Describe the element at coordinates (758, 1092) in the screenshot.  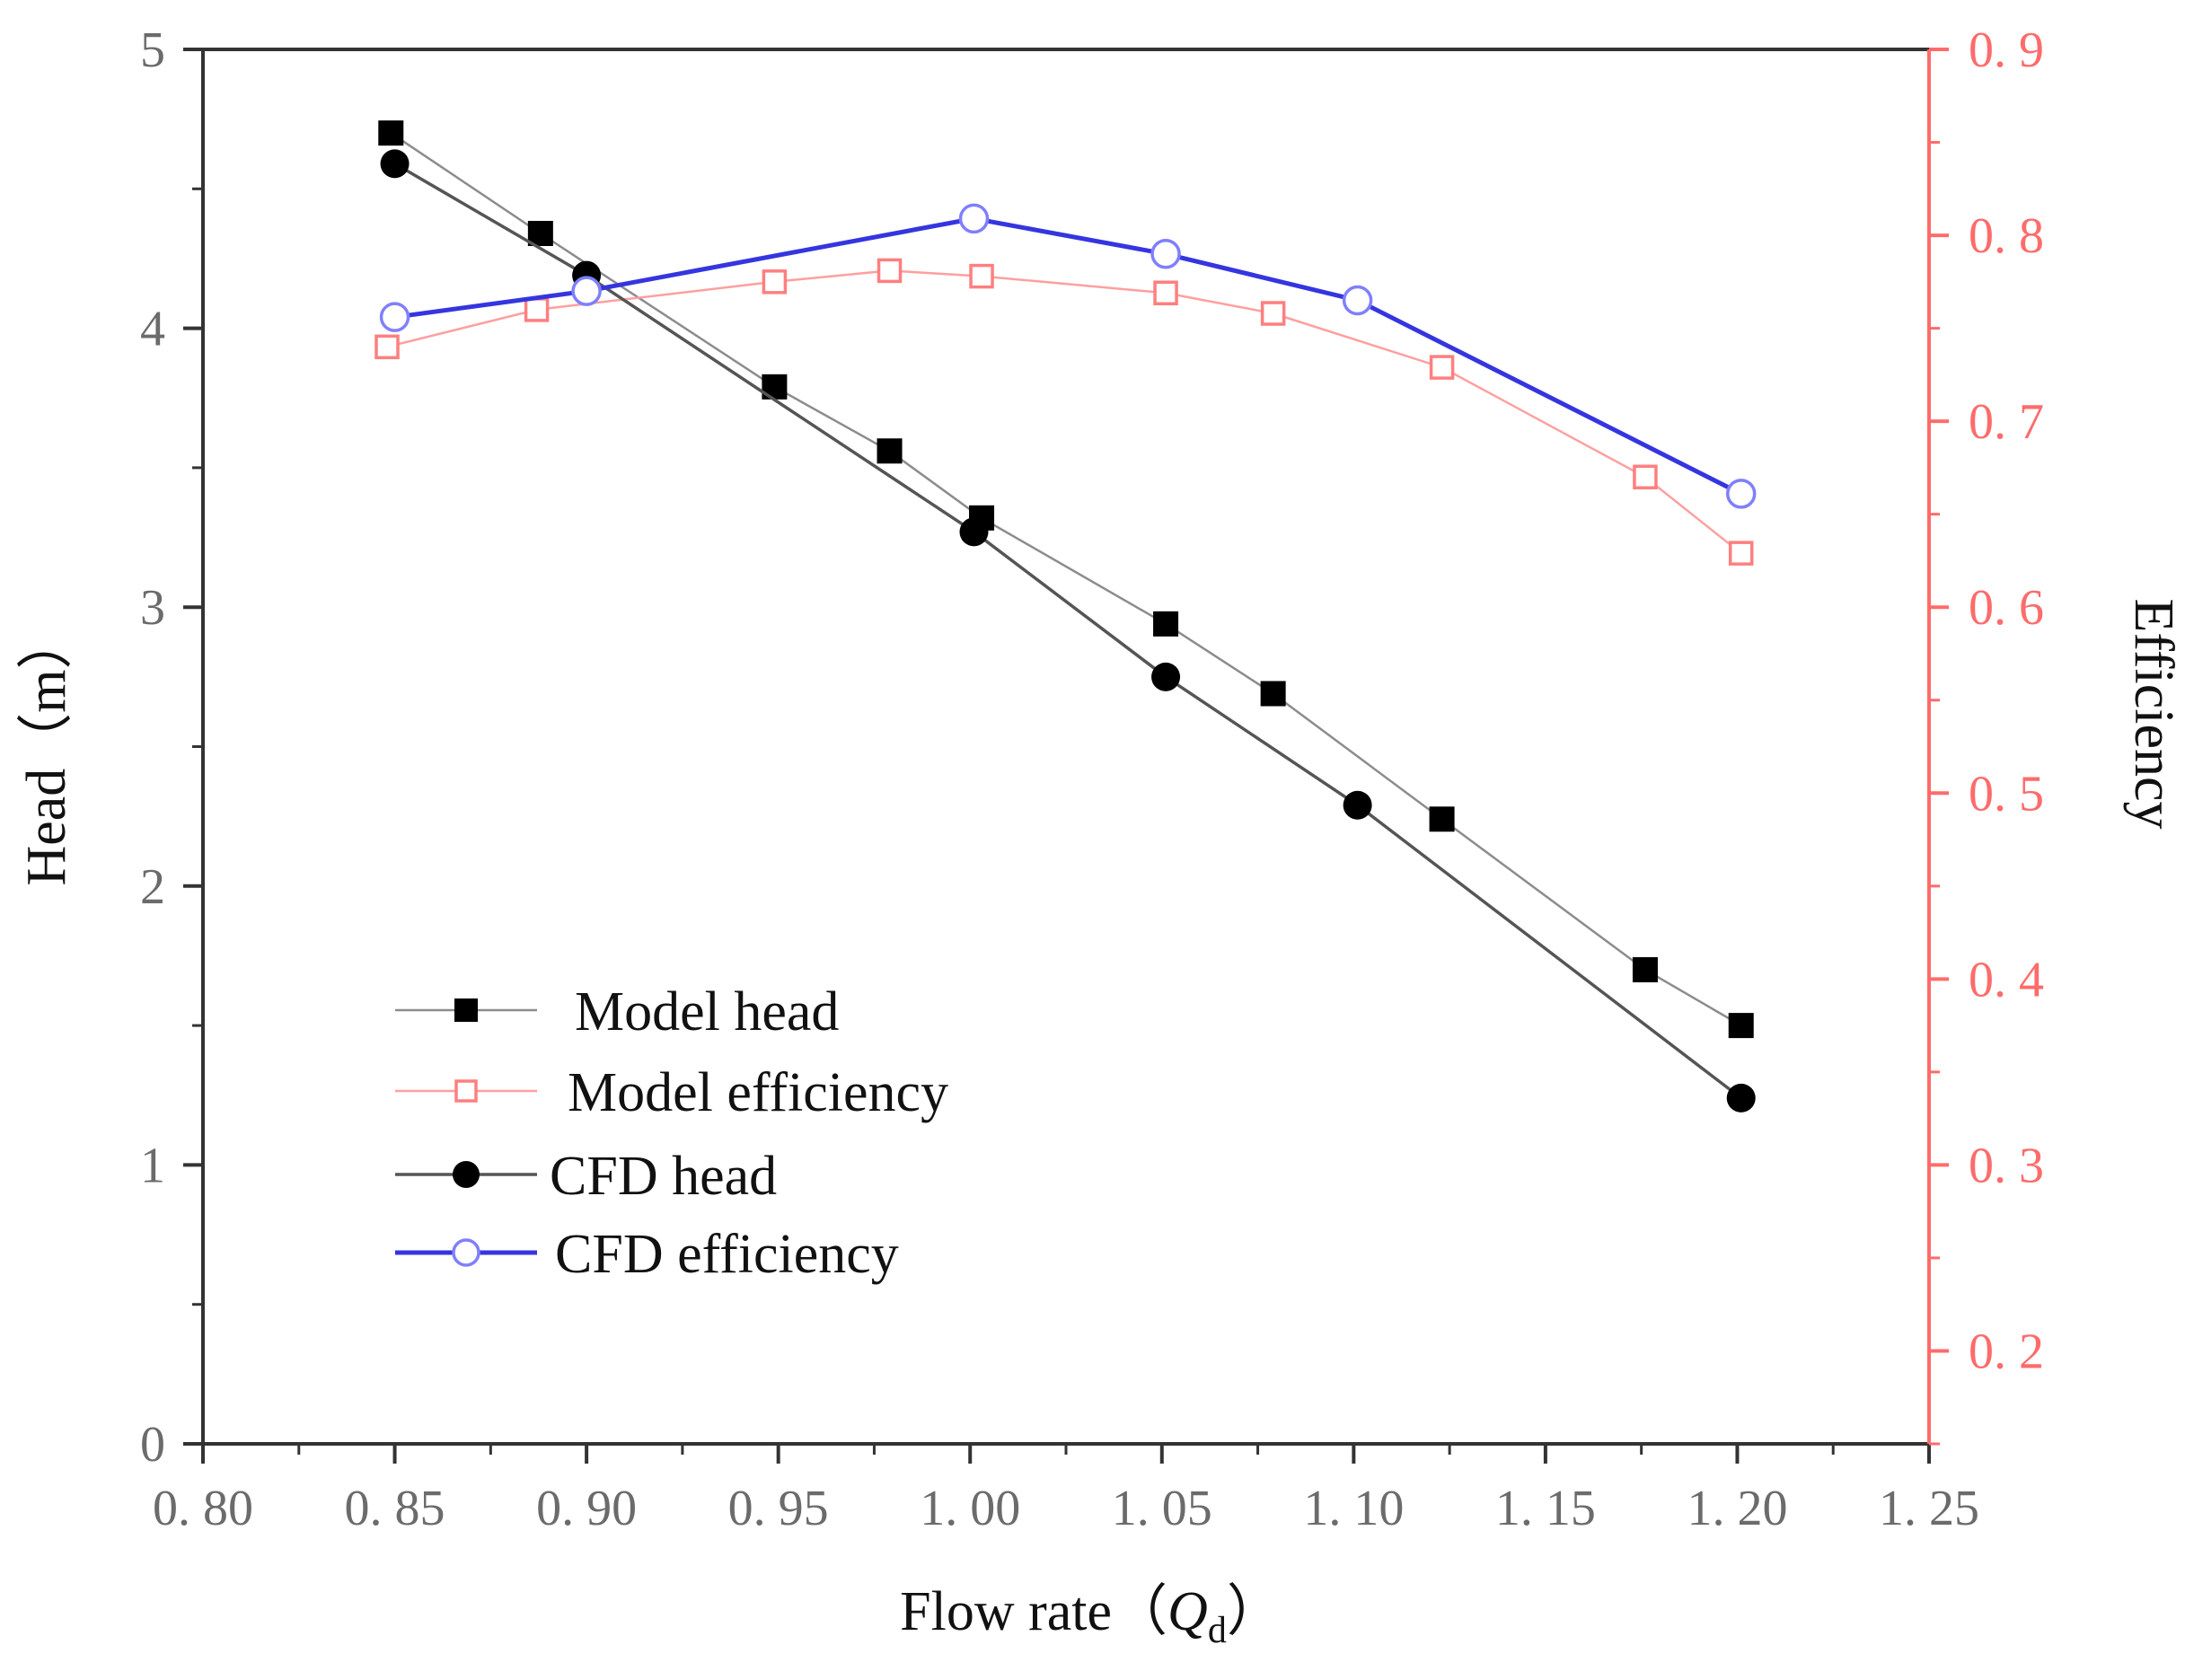
I see `legend-label: Model efficiency` at that location.